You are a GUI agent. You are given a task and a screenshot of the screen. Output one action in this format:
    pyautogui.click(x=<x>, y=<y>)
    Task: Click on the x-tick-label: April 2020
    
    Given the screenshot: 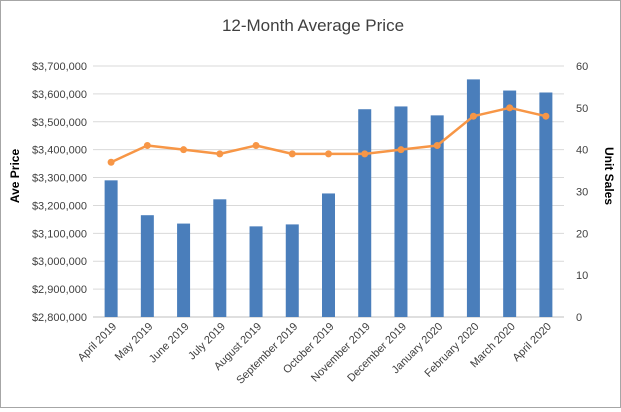 What is the action you would take?
    pyautogui.click(x=532, y=343)
    